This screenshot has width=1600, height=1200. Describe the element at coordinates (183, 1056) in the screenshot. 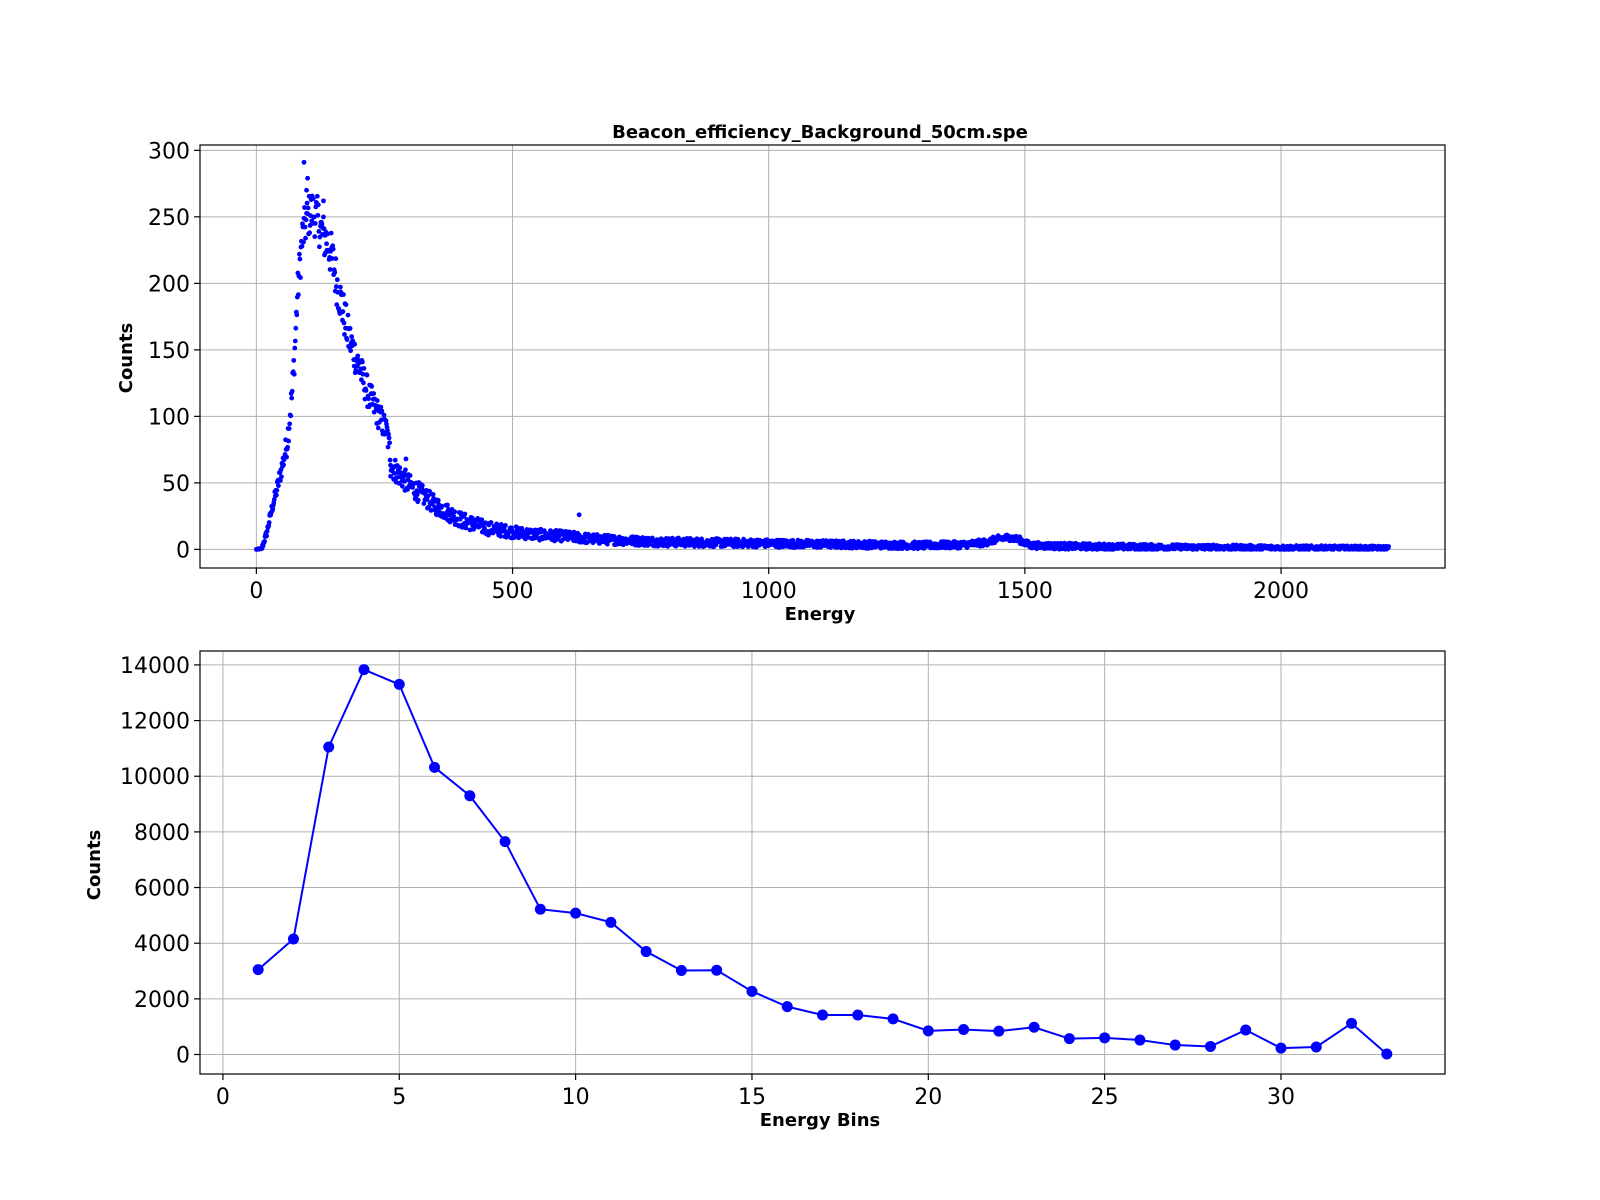

I see `y-tick-label: 0` at that location.